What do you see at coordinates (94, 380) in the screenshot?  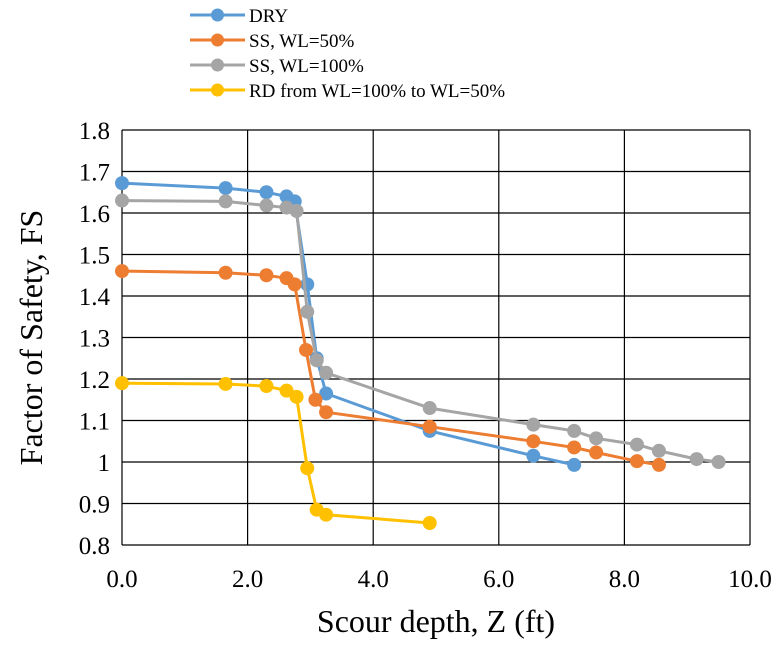 I see `y-tick-label: 1.2` at bounding box center [94, 380].